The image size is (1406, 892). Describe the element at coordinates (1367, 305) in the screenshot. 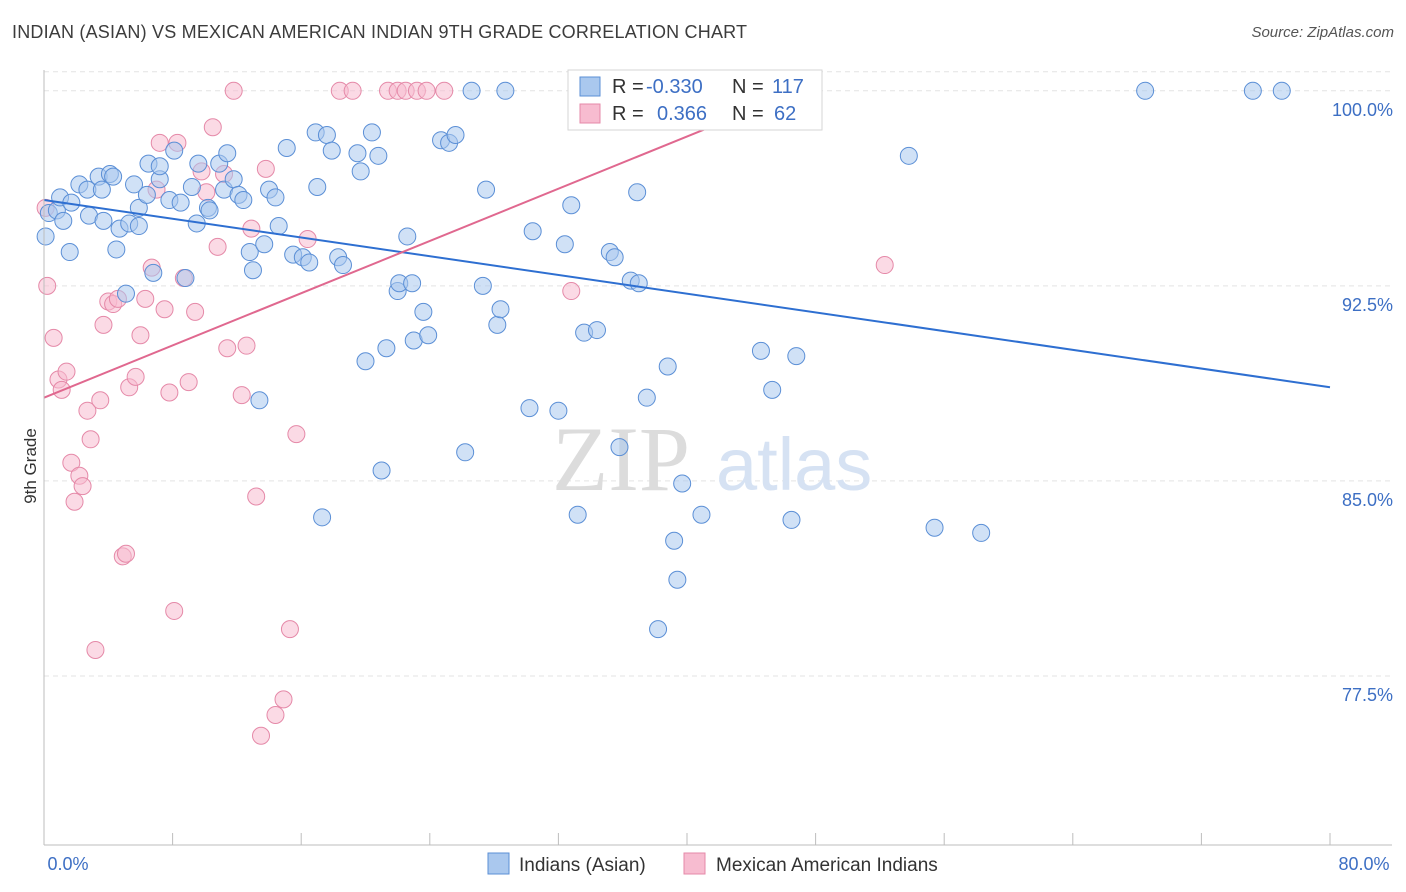

I see `y-tick-label: 92.5%` at that location.